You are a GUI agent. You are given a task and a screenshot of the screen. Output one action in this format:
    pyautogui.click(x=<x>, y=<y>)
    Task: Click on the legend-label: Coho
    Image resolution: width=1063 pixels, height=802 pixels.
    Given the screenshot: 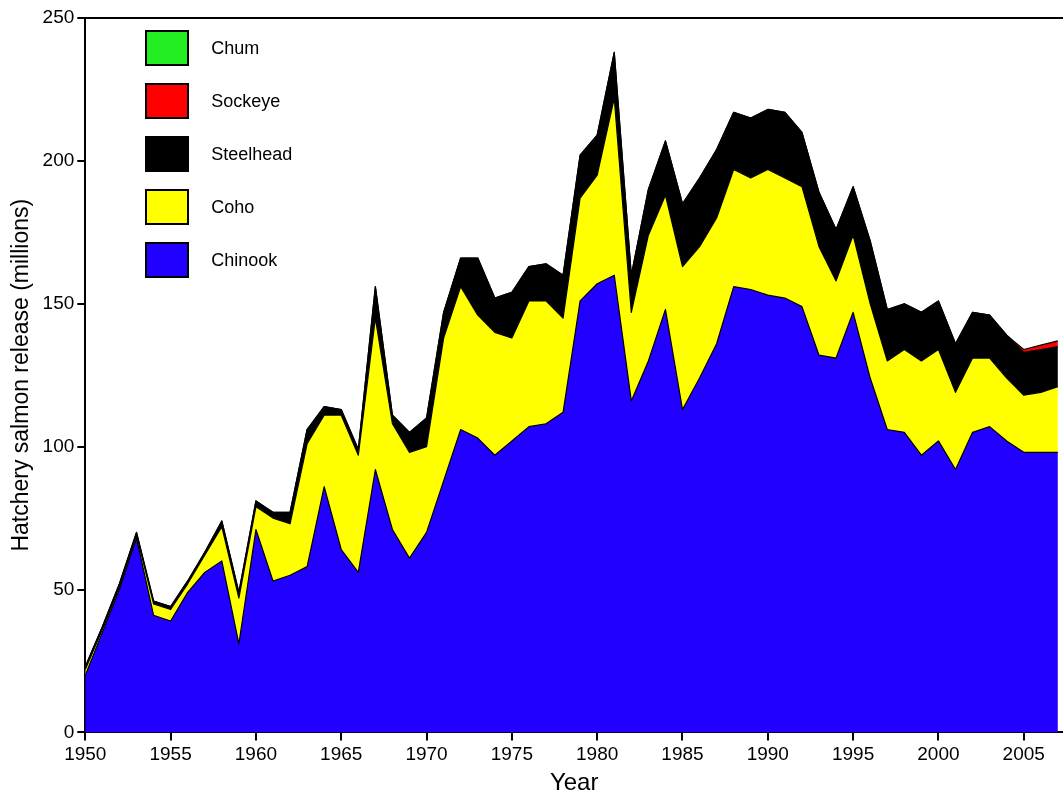 What is the action you would take?
    pyautogui.click(x=233, y=207)
    